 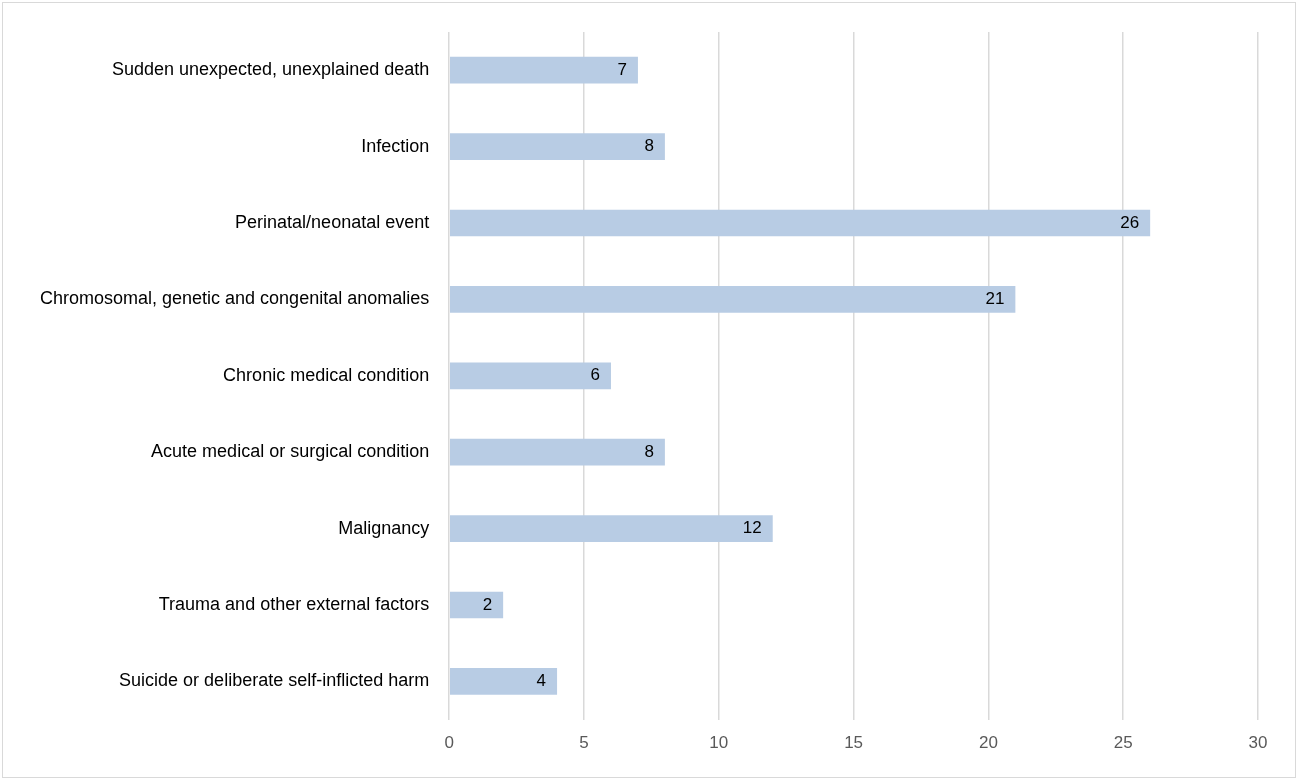 I want to click on x-tick-label: 30, so click(x=1258, y=743).